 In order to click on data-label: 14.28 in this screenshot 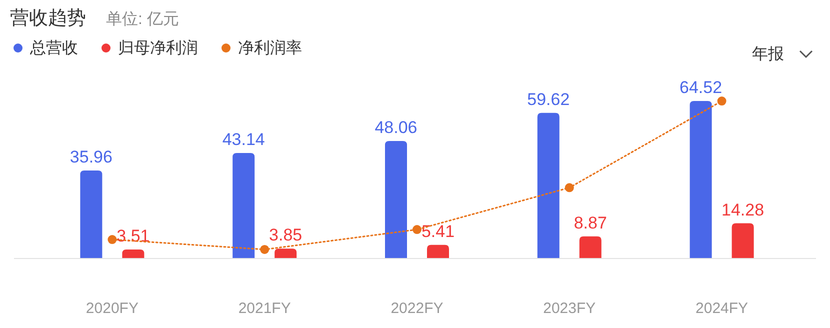, I will do `click(743, 210)`.